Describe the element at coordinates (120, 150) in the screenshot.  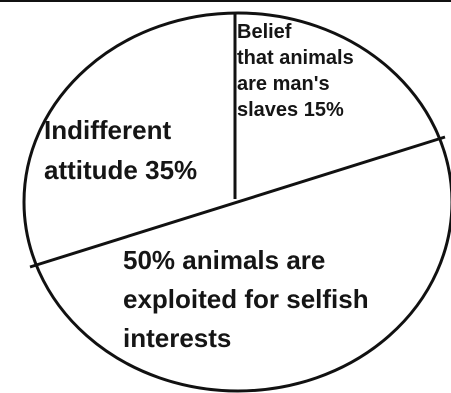
I see `slice-label-indifferent: Indifferent attitude 35%` at that location.